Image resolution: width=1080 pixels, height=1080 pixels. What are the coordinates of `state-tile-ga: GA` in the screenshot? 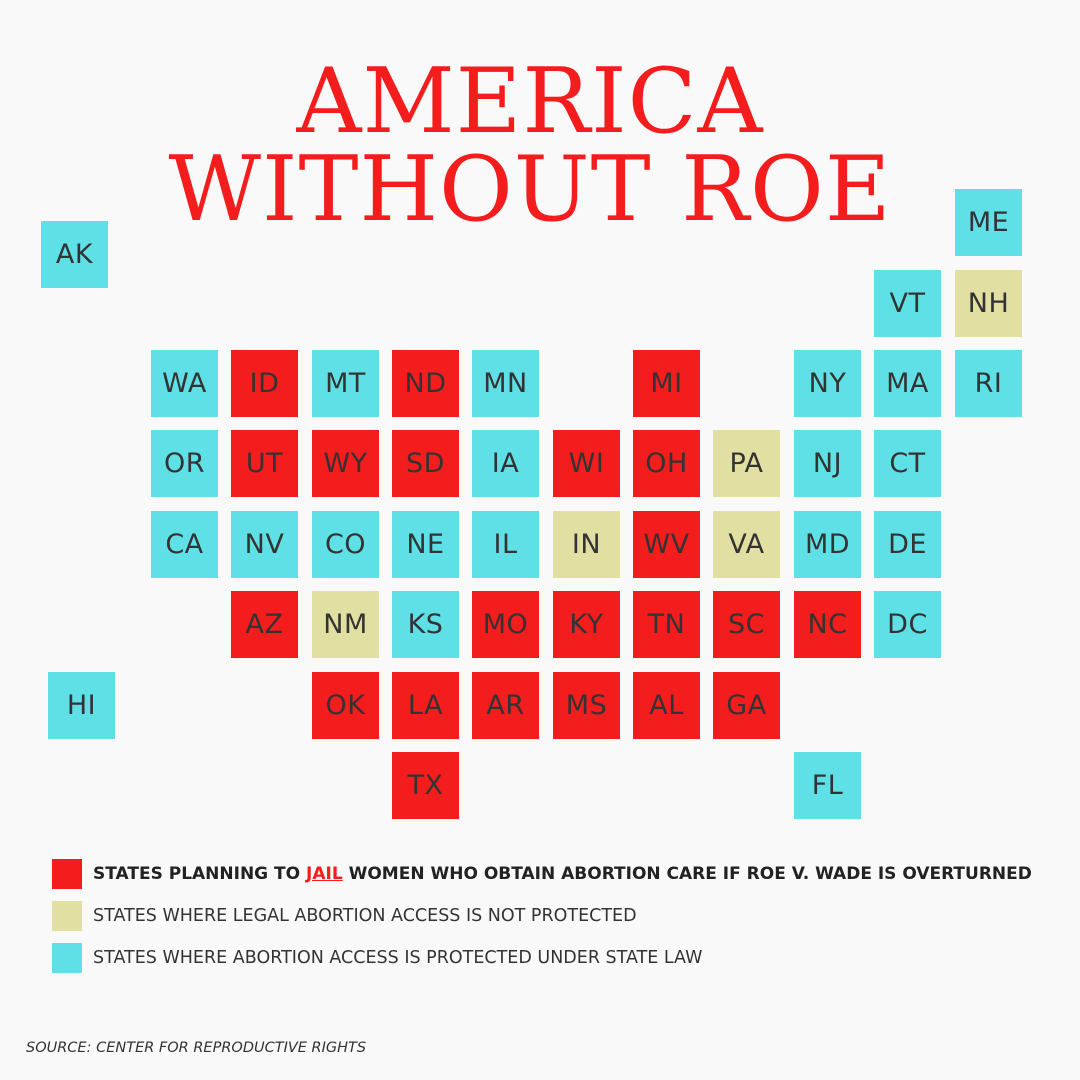 It's located at (746, 705).